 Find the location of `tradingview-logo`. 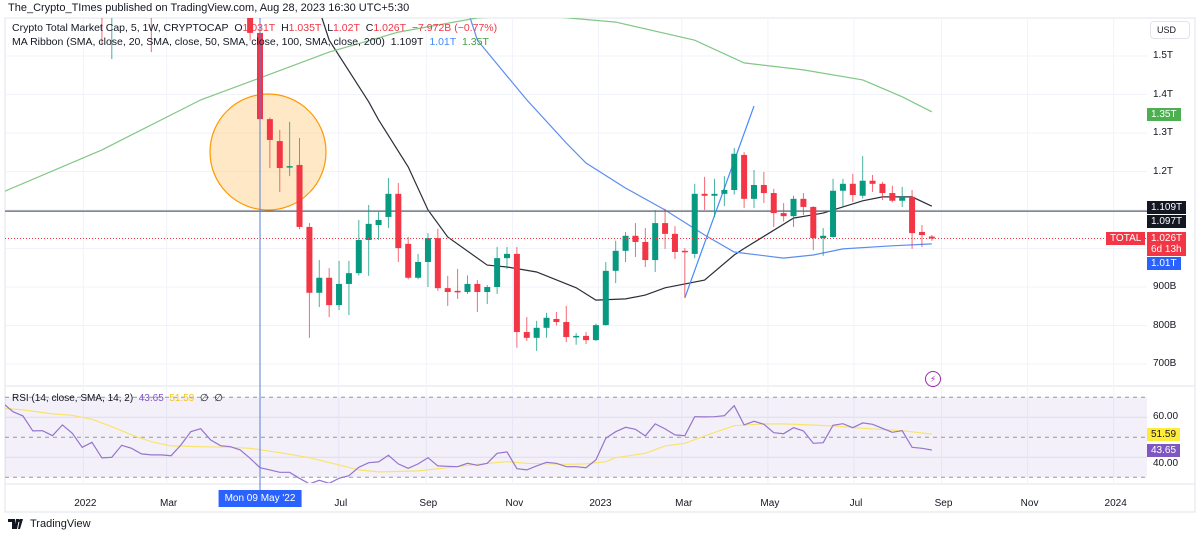

tradingview-logo is located at coordinates (15, 524).